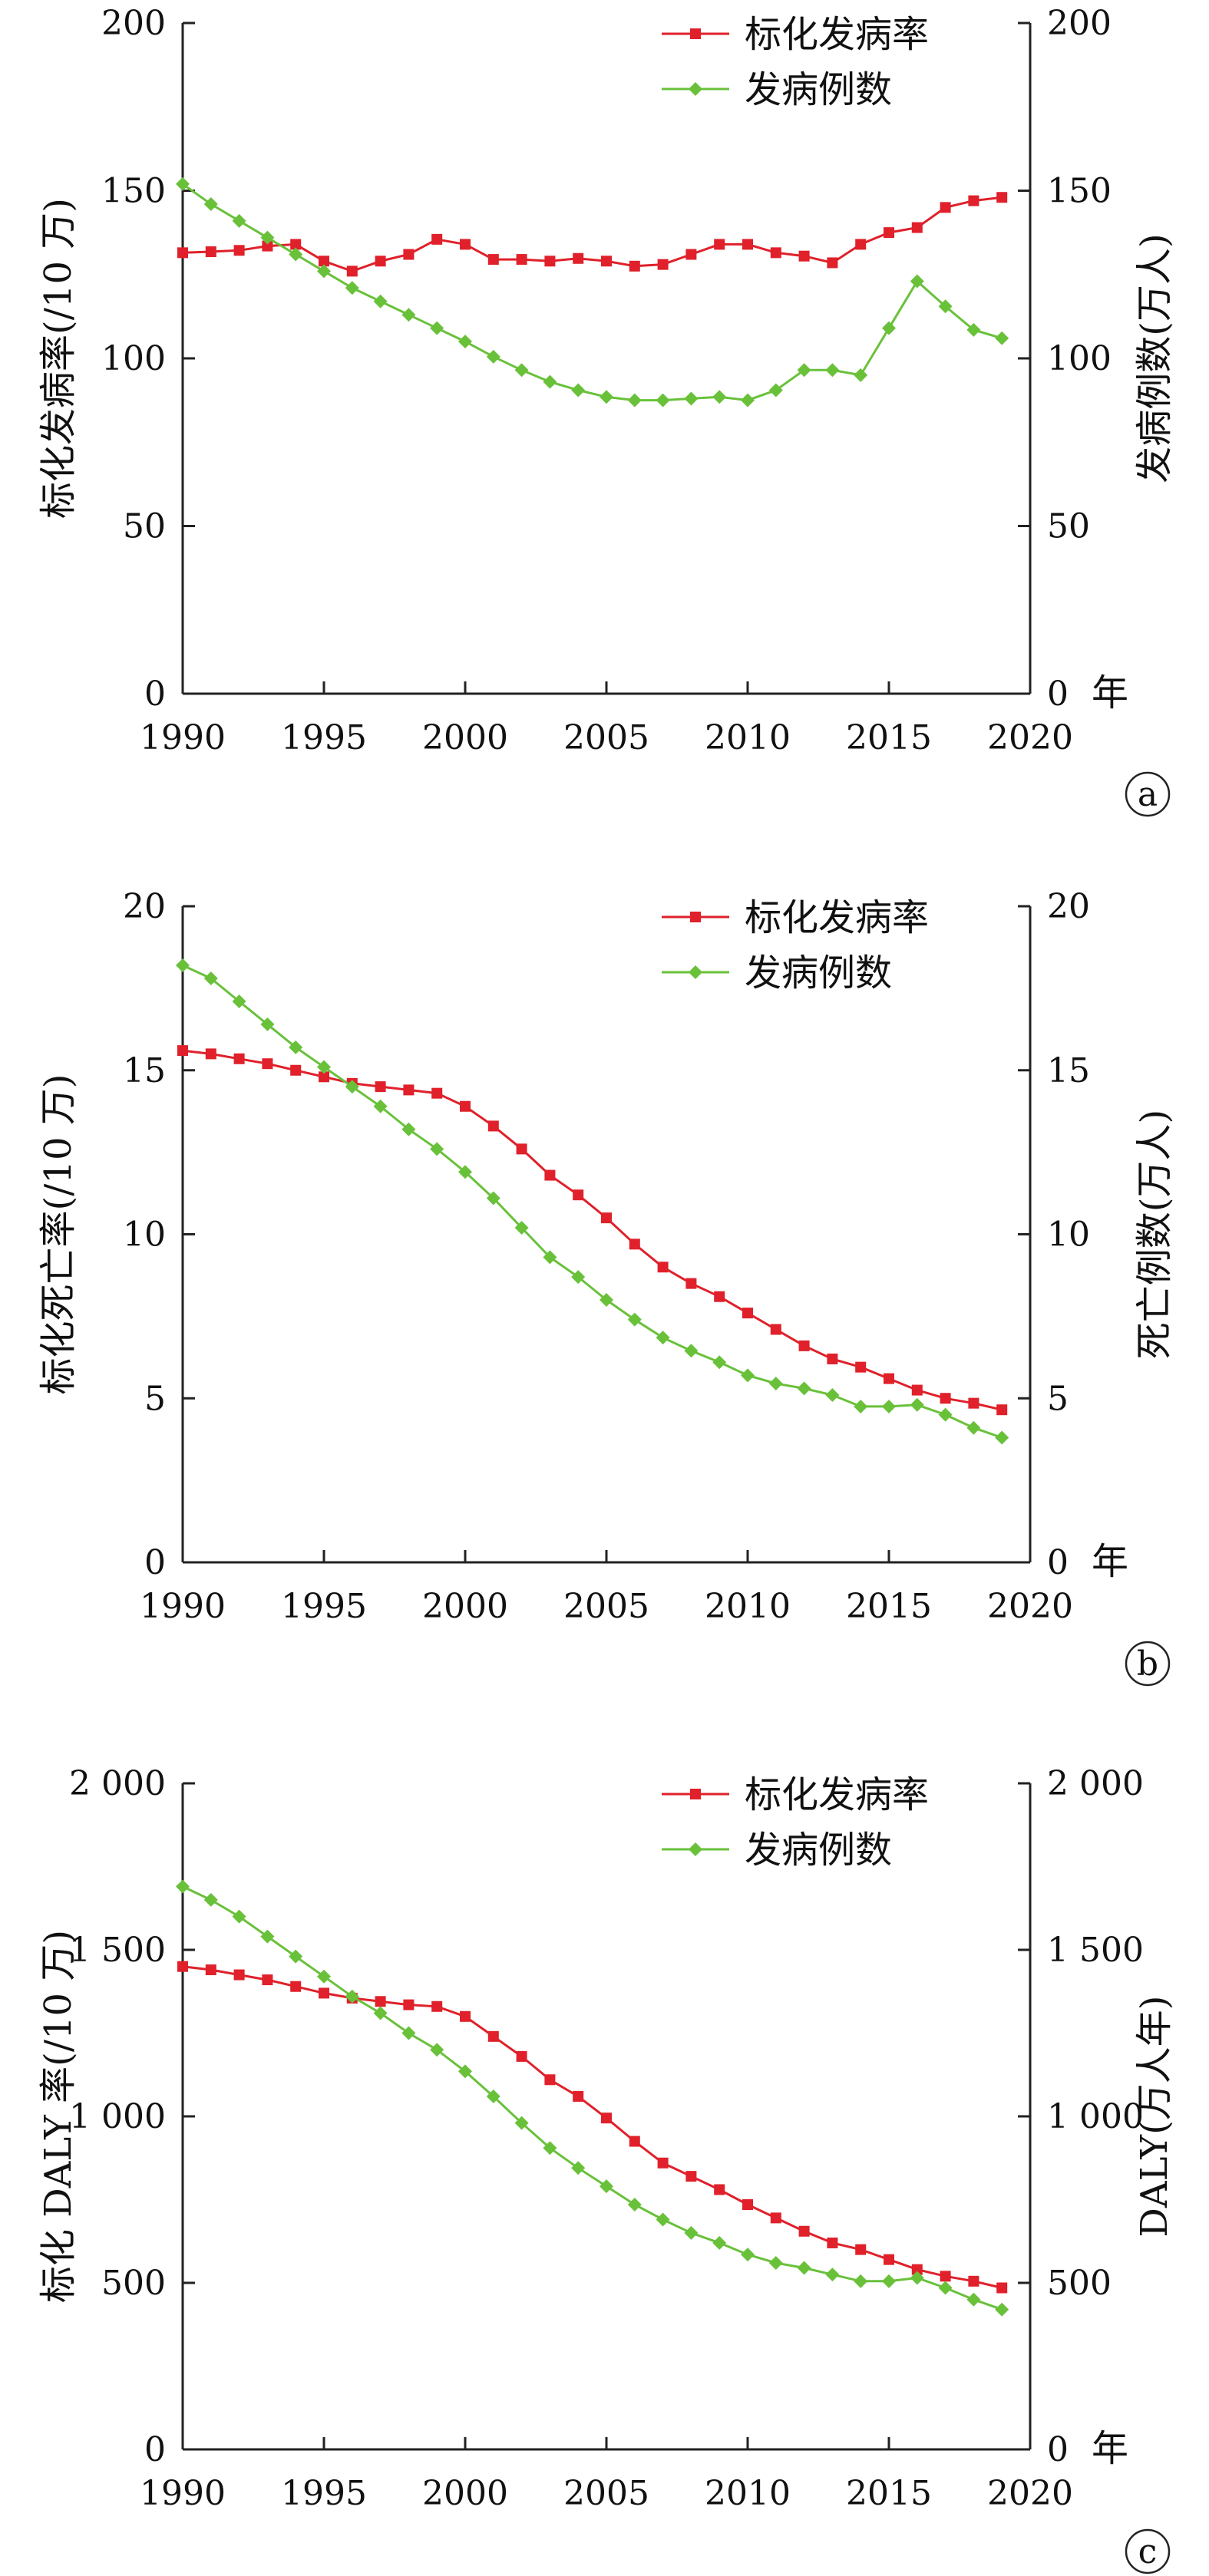  What do you see at coordinates (1030, 737) in the screenshot?
I see `x-tick-label: 2020` at bounding box center [1030, 737].